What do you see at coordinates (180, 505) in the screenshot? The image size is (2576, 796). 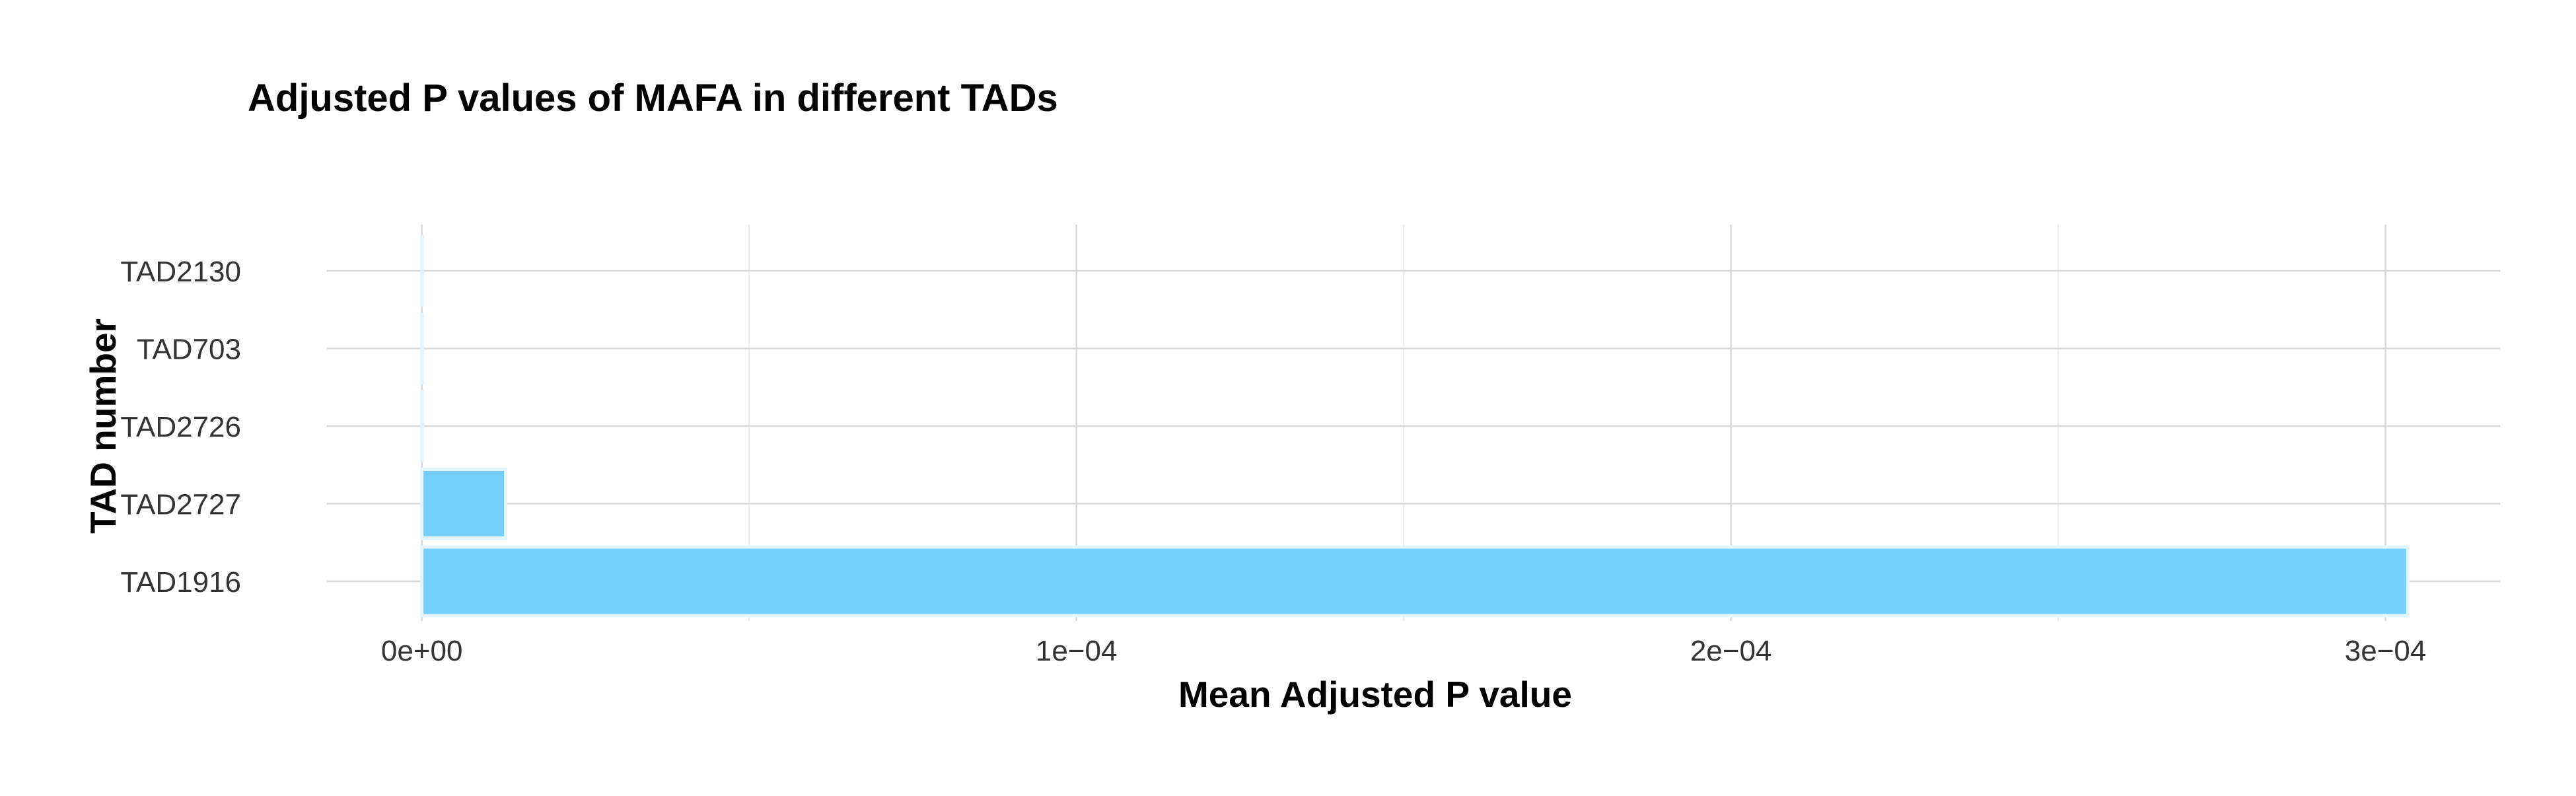 I see `y-tick-label: TAD2727` at bounding box center [180, 505].